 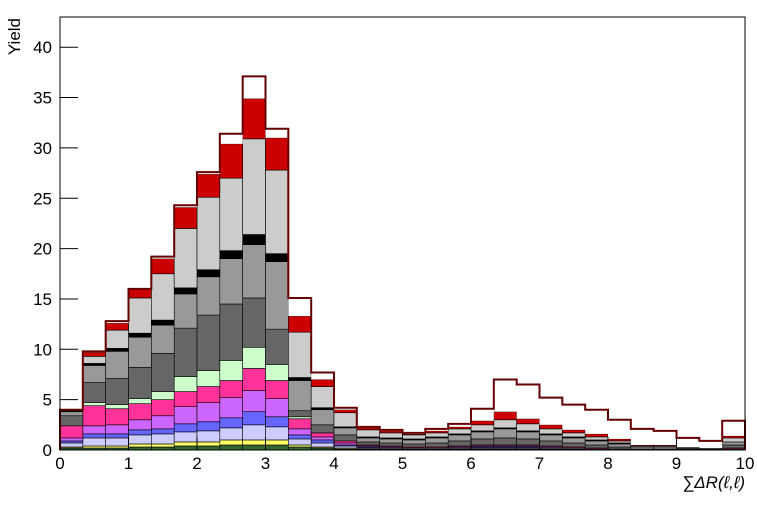 What do you see at coordinates (42, 299) in the screenshot?
I see `y-tick-label: 15` at bounding box center [42, 299].